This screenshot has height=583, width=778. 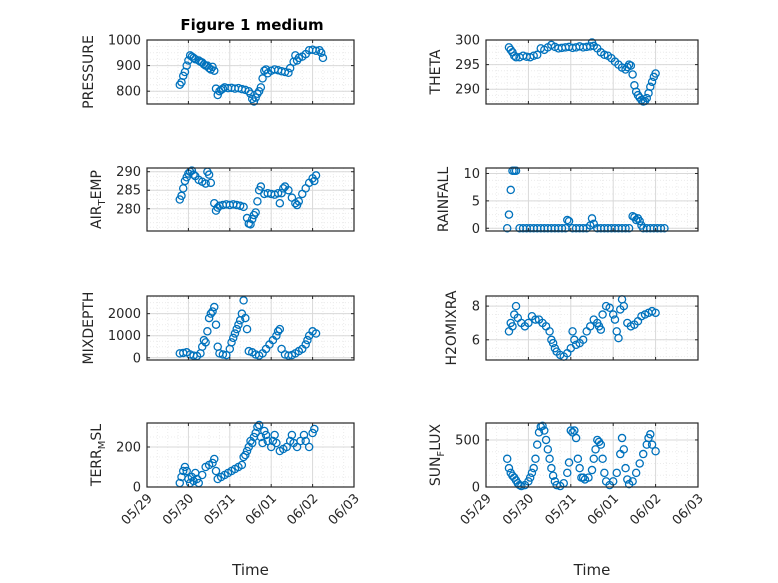 I want to click on x-axis-label: Time, so click(x=592, y=570).